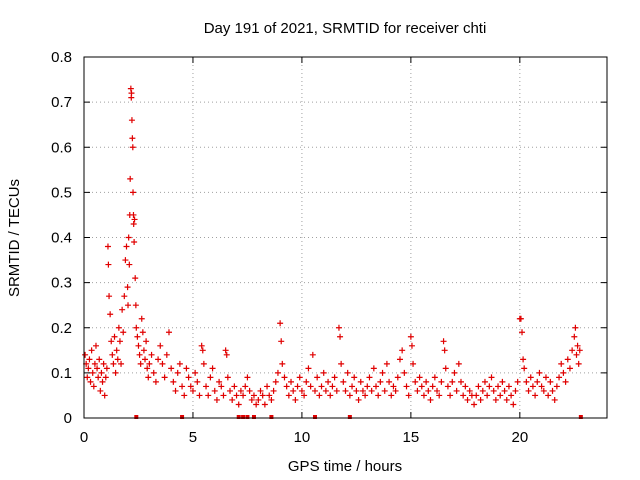 This screenshot has height=480, width=640. Describe the element at coordinates (84, 437) in the screenshot. I see `x-tick-label: 0` at that location.